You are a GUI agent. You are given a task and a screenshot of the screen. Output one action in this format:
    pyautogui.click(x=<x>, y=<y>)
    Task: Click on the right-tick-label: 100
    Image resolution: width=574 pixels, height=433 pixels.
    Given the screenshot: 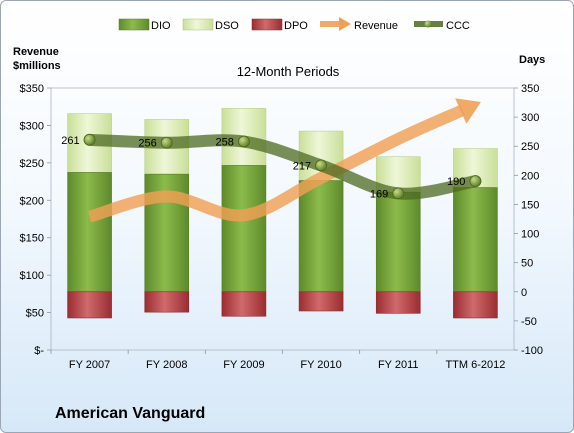 What is the action you would take?
    pyautogui.click(x=530, y=235)
    